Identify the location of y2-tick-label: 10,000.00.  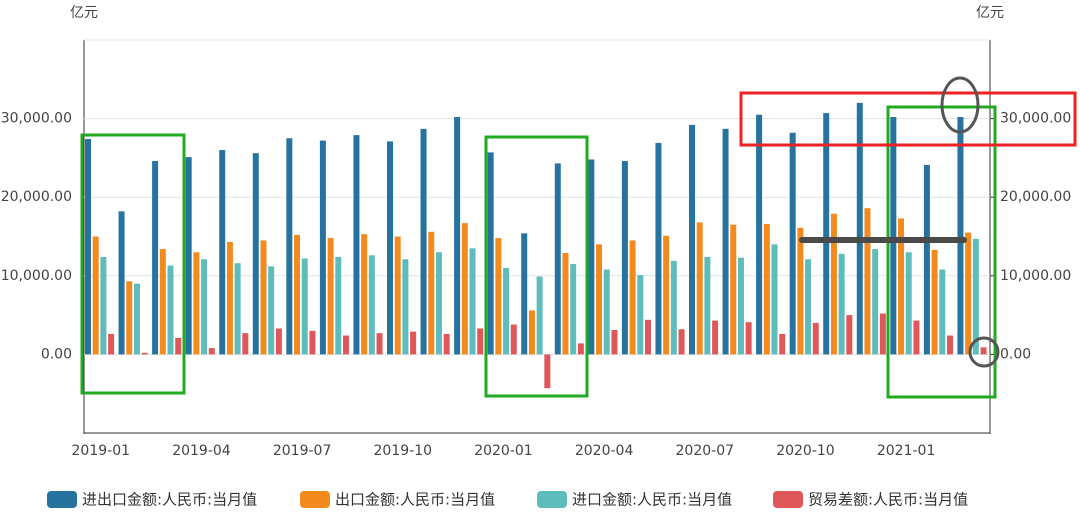
(1035, 276).